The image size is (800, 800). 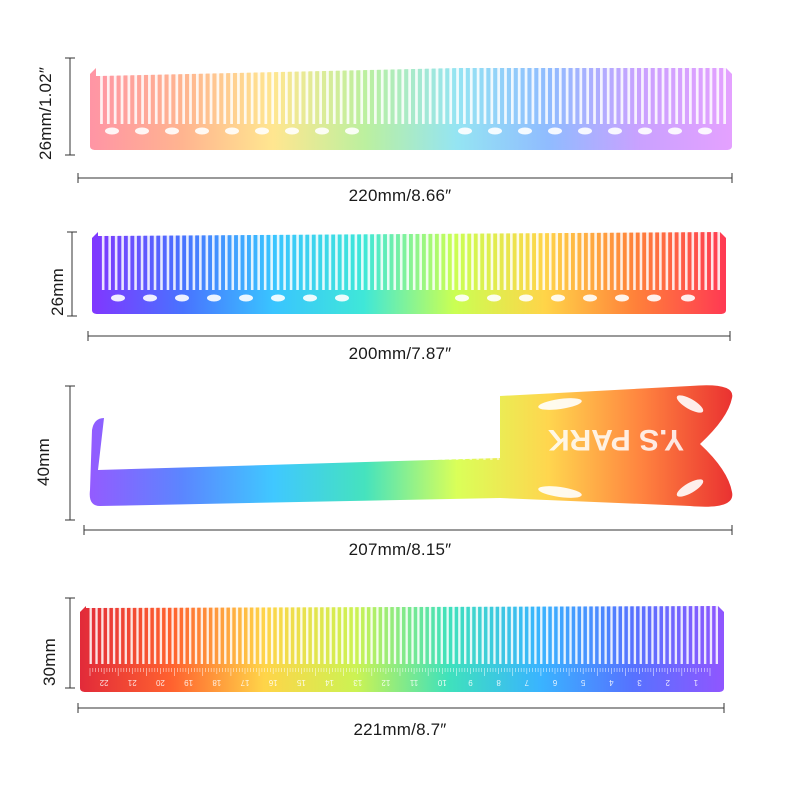 What do you see at coordinates (639, 682) in the screenshot?
I see `comb-4-ruler-number: 3` at bounding box center [639, 682].